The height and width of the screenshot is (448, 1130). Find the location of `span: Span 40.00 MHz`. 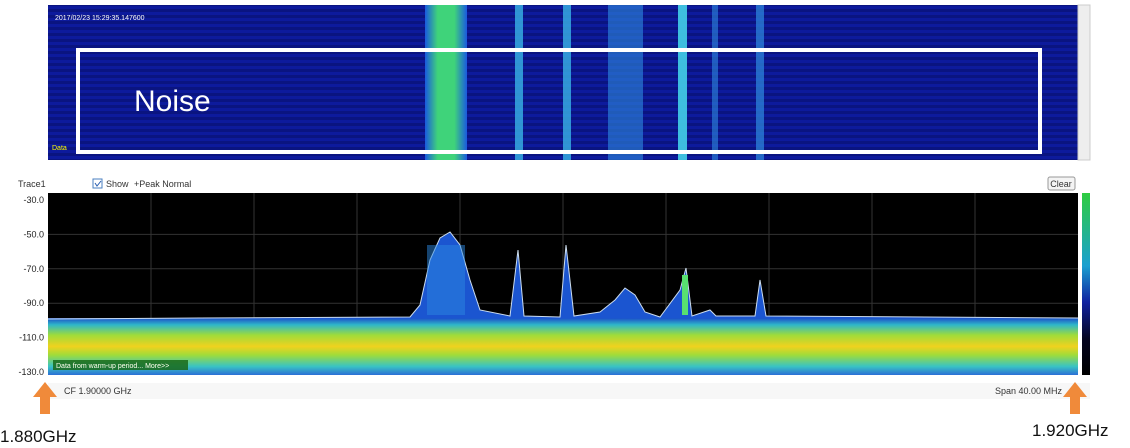

span: Span 40.00 MHz is located at coordinates (1029, 391).